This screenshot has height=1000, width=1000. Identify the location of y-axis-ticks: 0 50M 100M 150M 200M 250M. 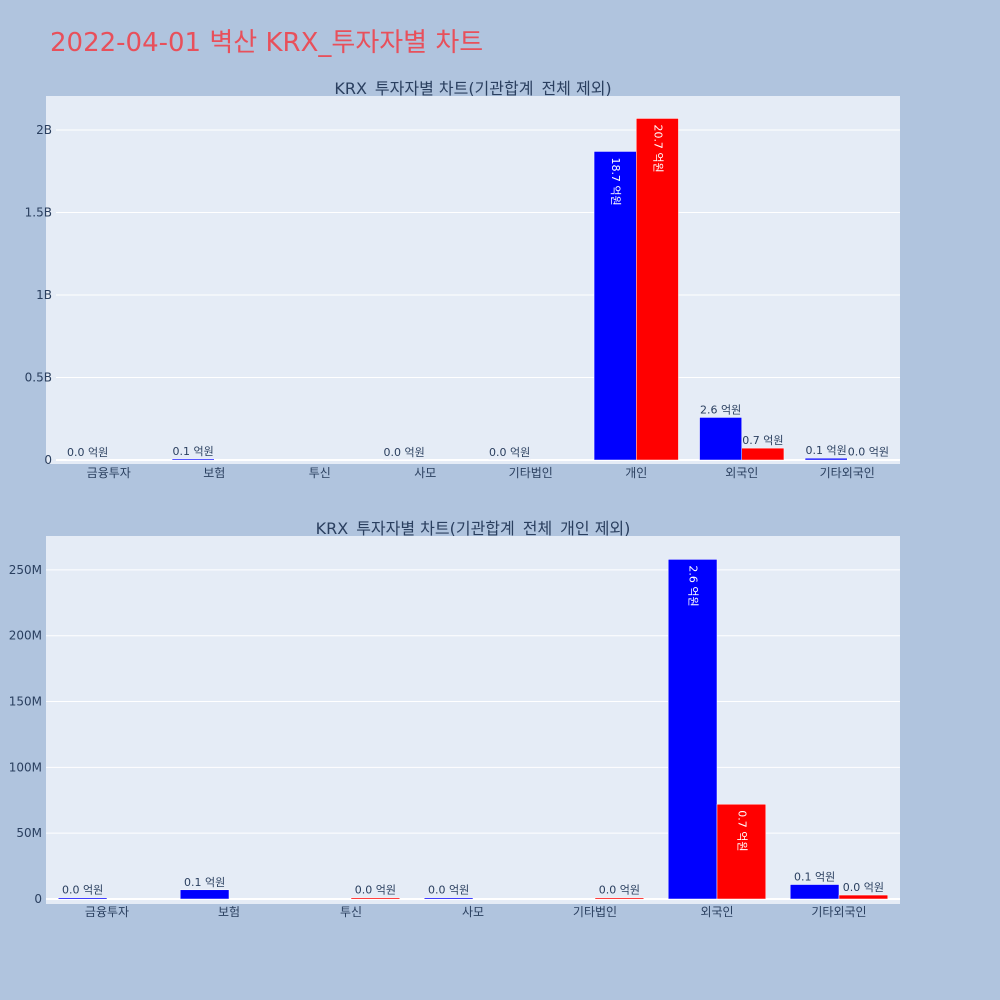
(25, 734).